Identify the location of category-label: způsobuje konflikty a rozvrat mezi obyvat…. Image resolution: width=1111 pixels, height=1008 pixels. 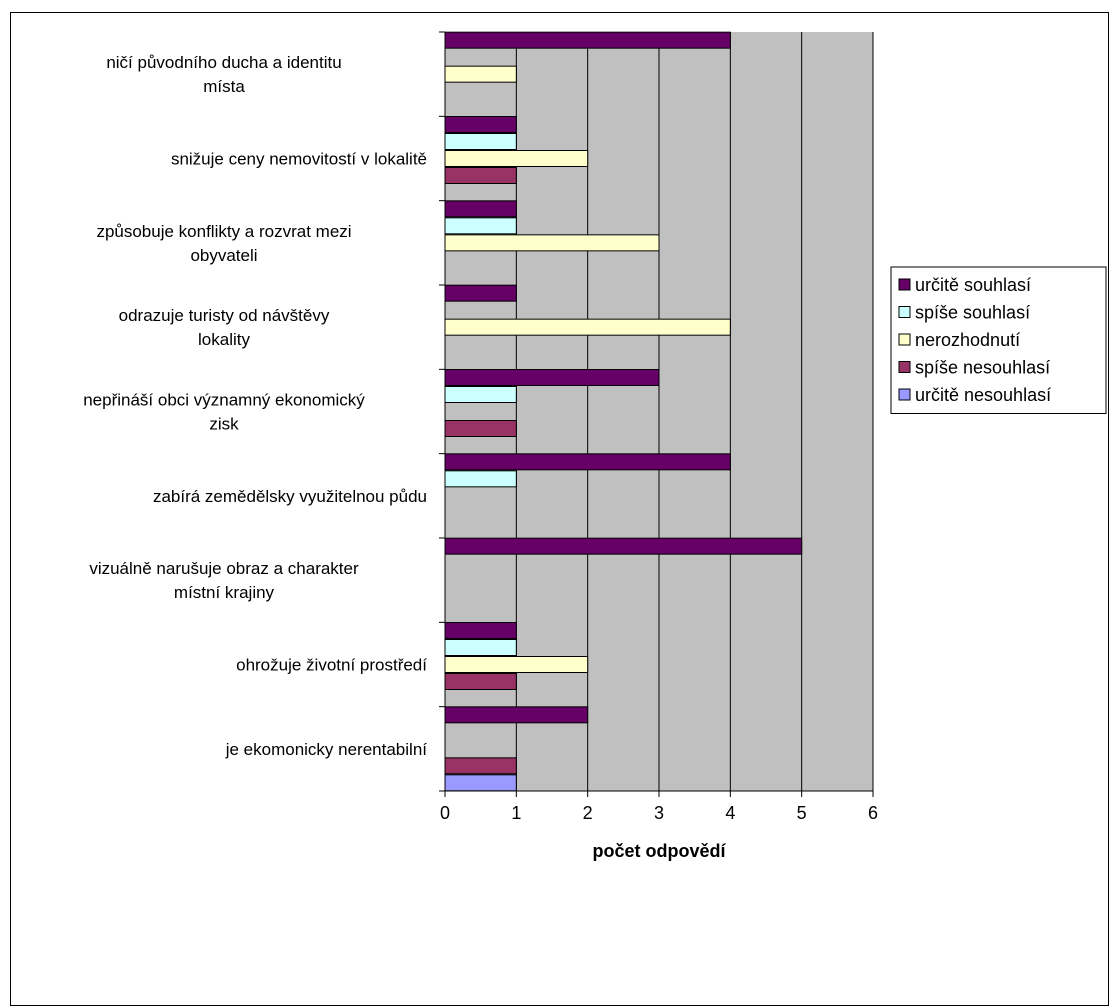
(223, 243).